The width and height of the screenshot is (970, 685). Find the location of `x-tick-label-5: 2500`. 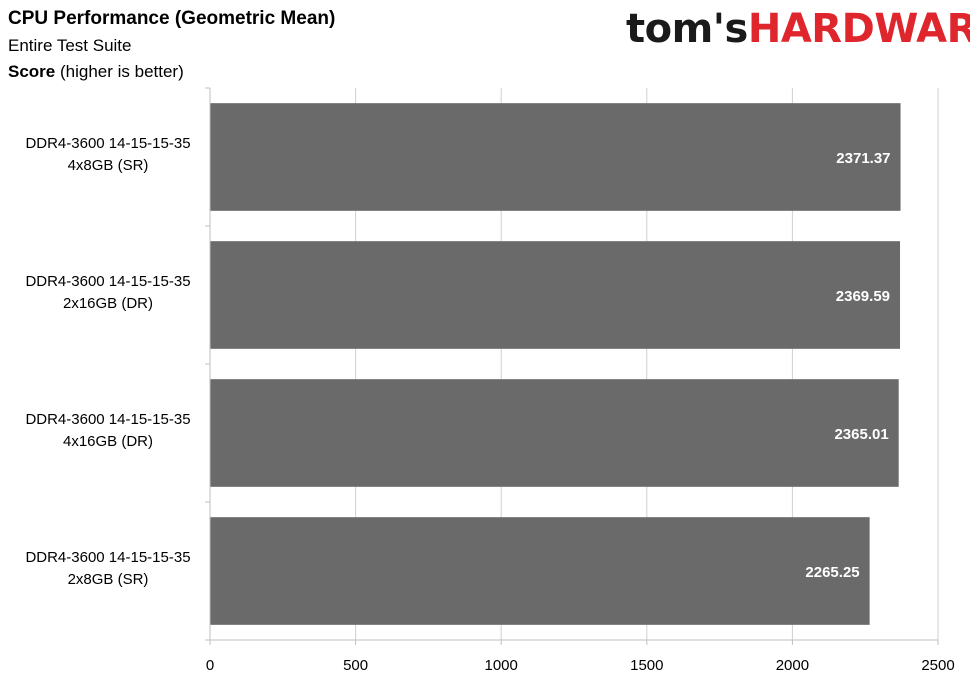

x-tick-label-5: 2500 is located at coordinates (937, 665).